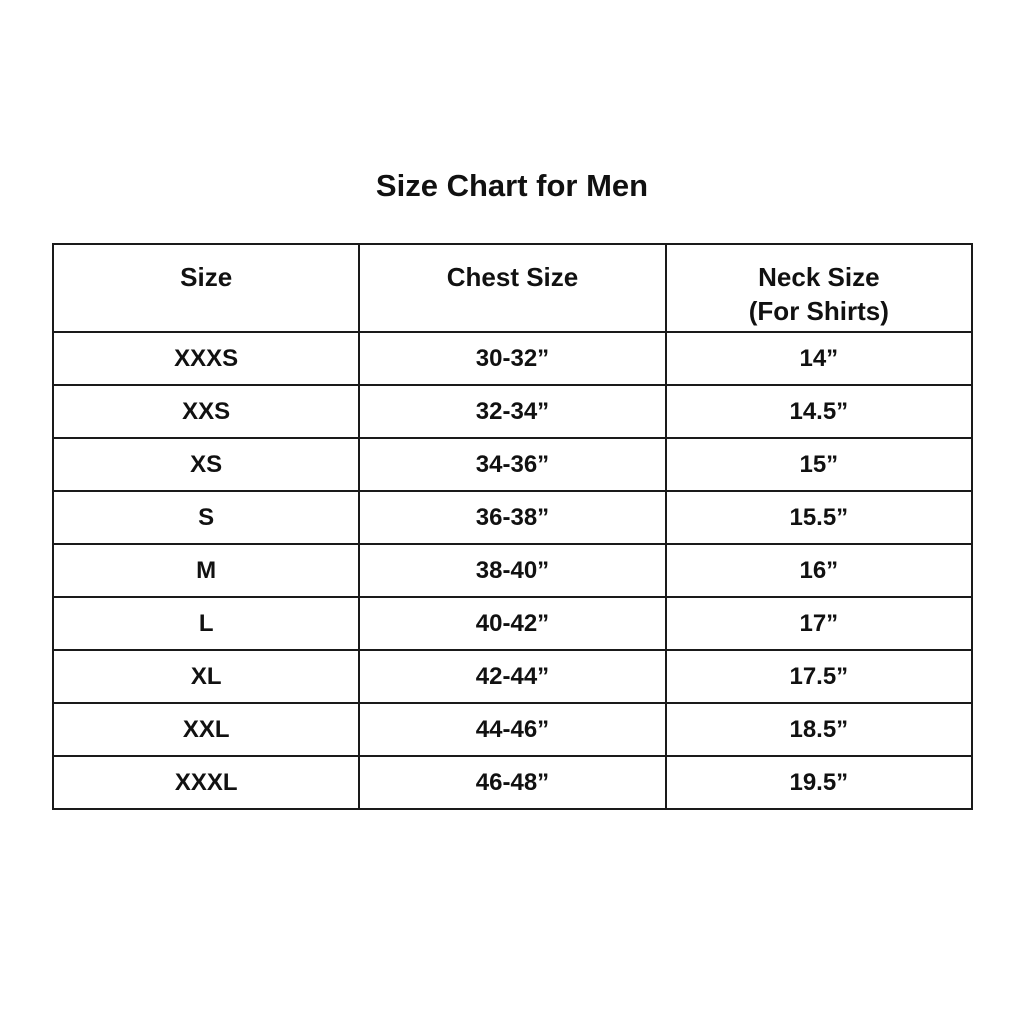  I want to click on header-neck-size: Neck Size (For Shirts), so click(819, 288).